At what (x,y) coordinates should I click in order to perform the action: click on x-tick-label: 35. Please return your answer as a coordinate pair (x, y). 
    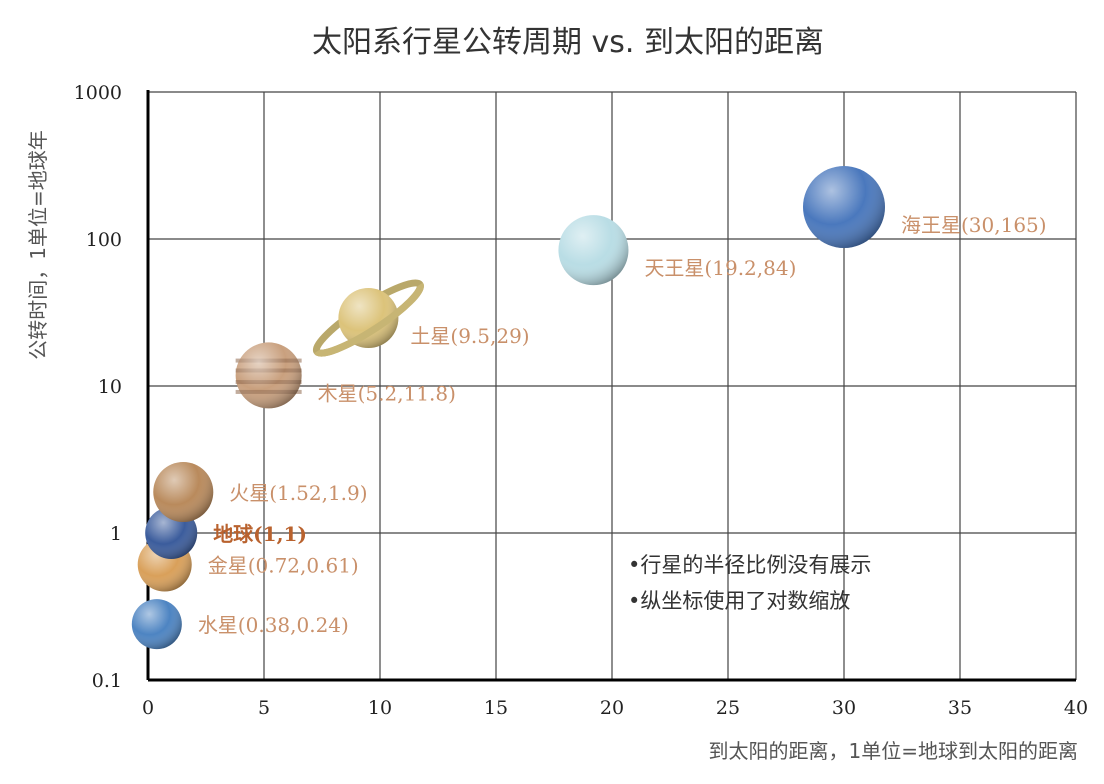
    Looking at the image, I should click on (960, 708).